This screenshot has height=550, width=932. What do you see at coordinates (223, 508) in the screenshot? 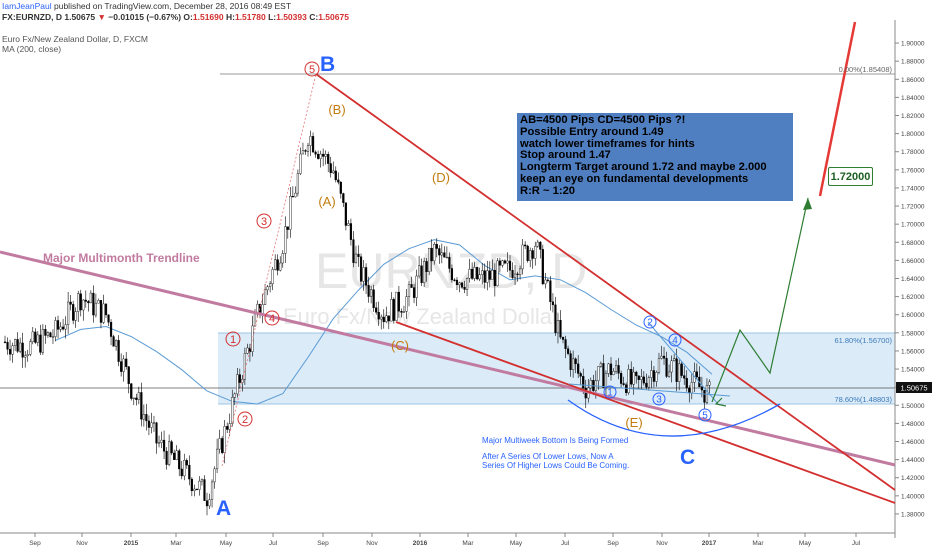
I see `point-A-label: A` at bounding box center [223, 508].